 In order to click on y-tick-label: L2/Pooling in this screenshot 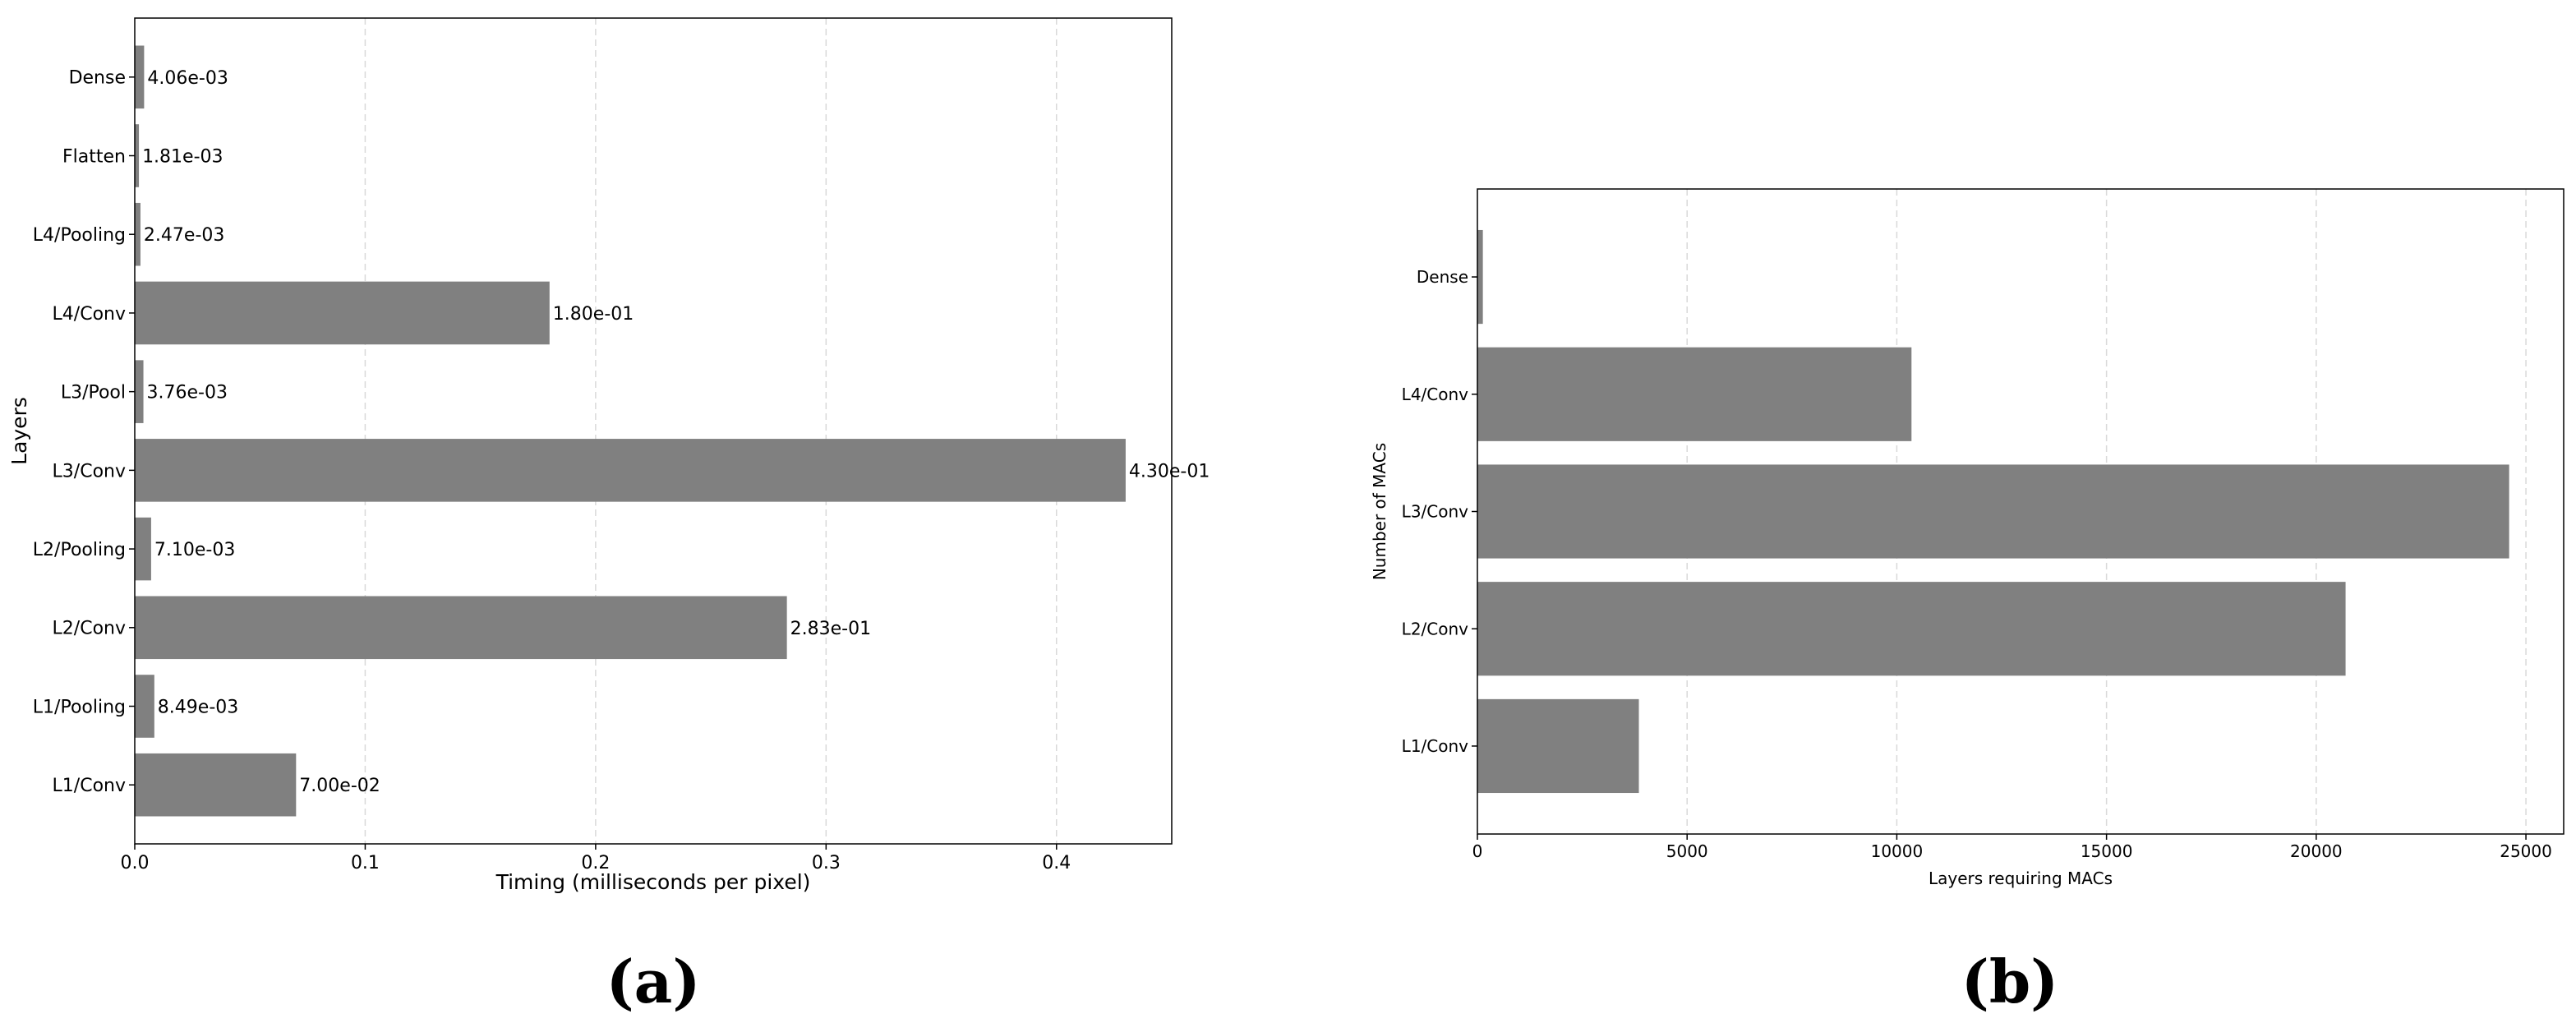, I will do `click(79, 550)`.